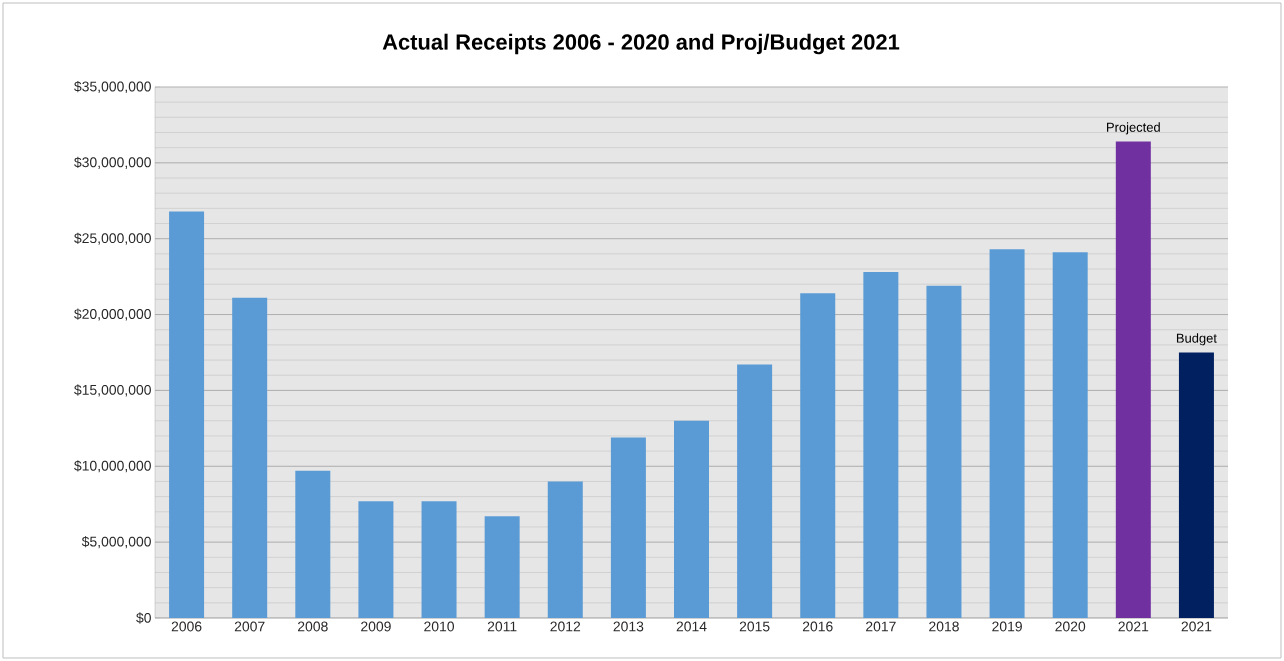 This screenshot has width=1284, height=661. I want to click on x-tick-label: 2011, so click(502, 626).